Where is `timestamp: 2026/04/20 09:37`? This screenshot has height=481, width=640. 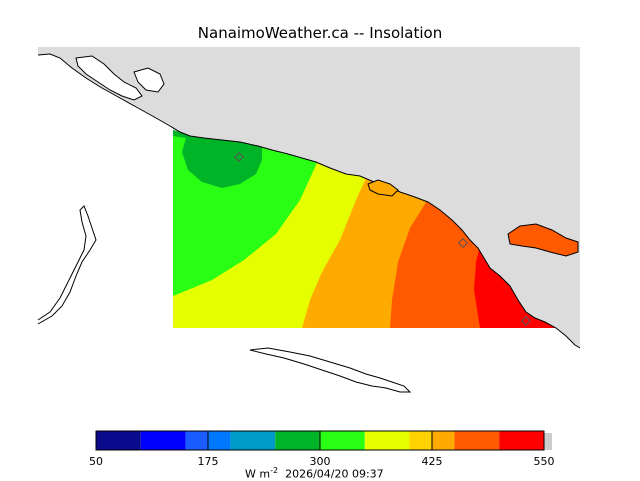 timestamp: 2026/04/20 09:37 is located at coordinates (334, 474).